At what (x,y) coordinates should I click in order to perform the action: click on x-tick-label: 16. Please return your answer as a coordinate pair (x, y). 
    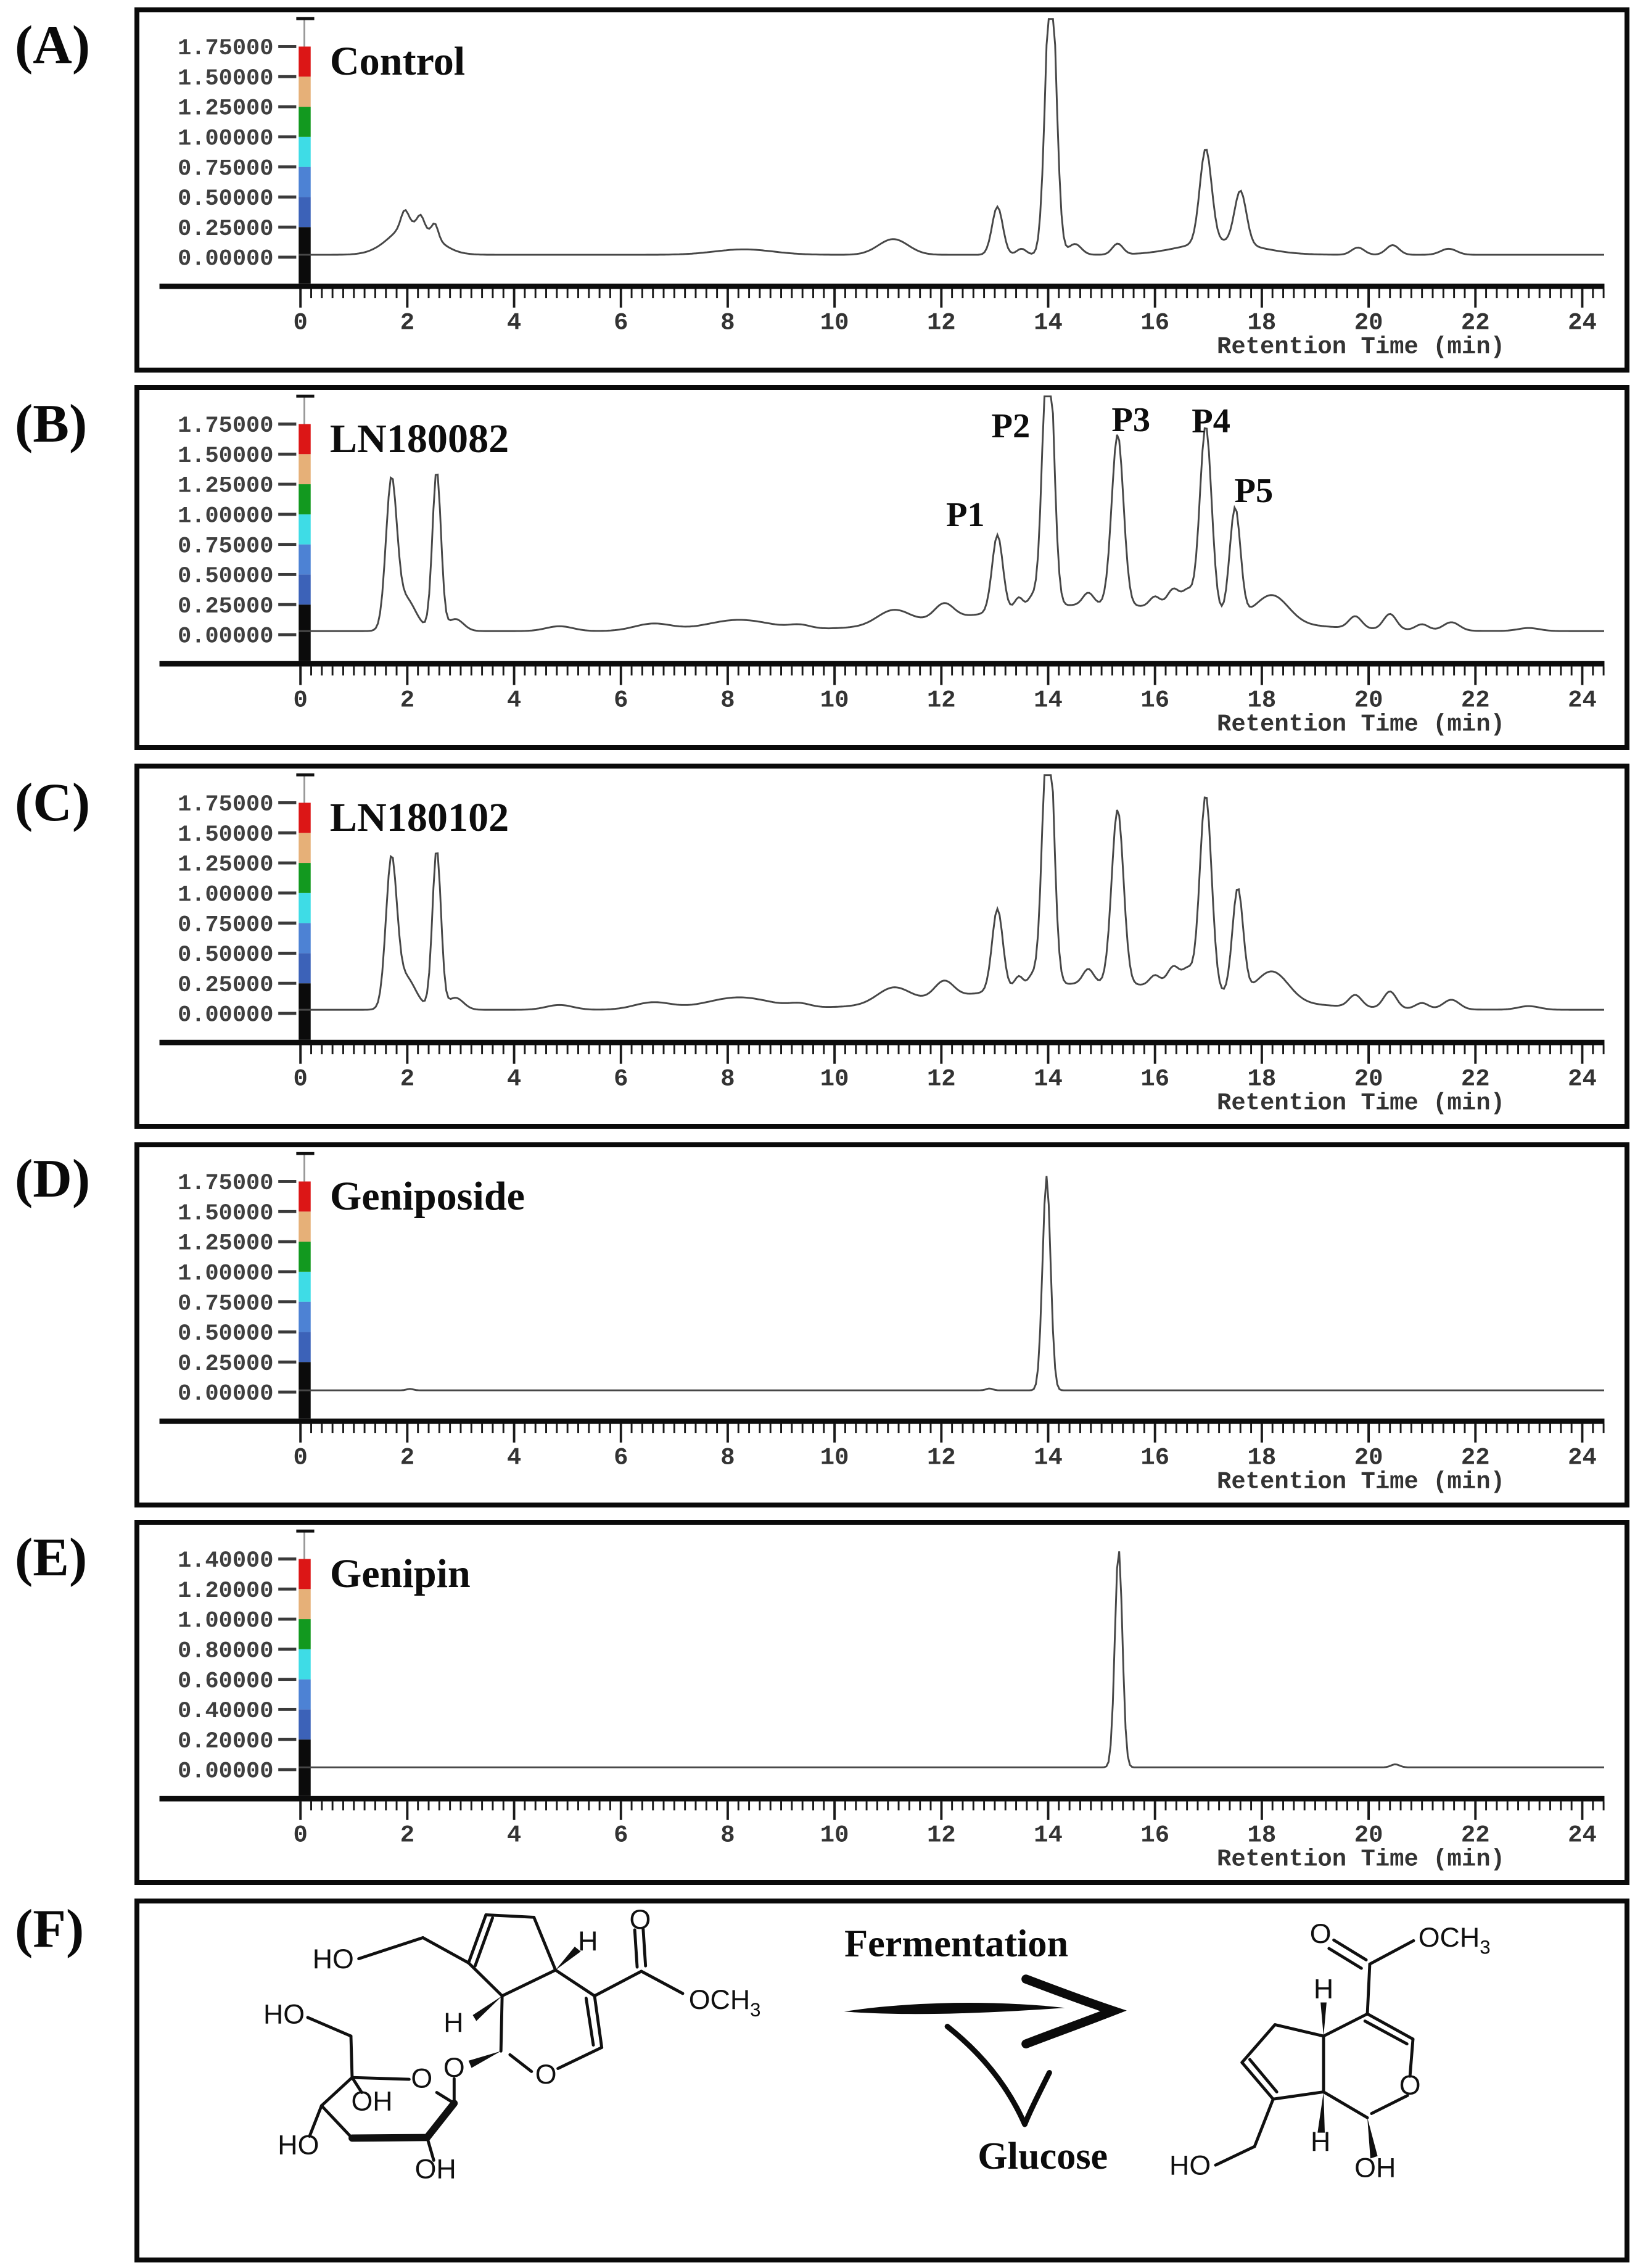
    Looking at the image, I should click on (1154, 323).